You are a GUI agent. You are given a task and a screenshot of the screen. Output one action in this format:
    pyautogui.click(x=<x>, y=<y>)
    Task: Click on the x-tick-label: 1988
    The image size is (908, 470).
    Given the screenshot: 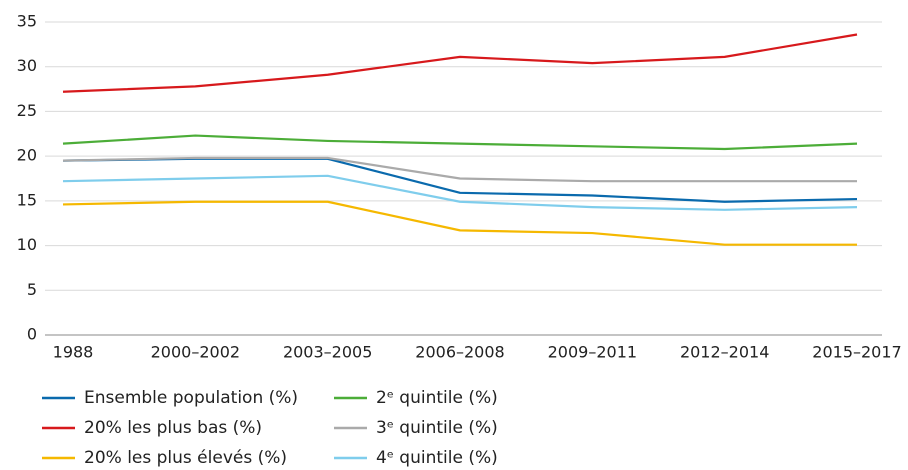 What is the action you would take?
    pyautogui.click(x=73, y=352)
    